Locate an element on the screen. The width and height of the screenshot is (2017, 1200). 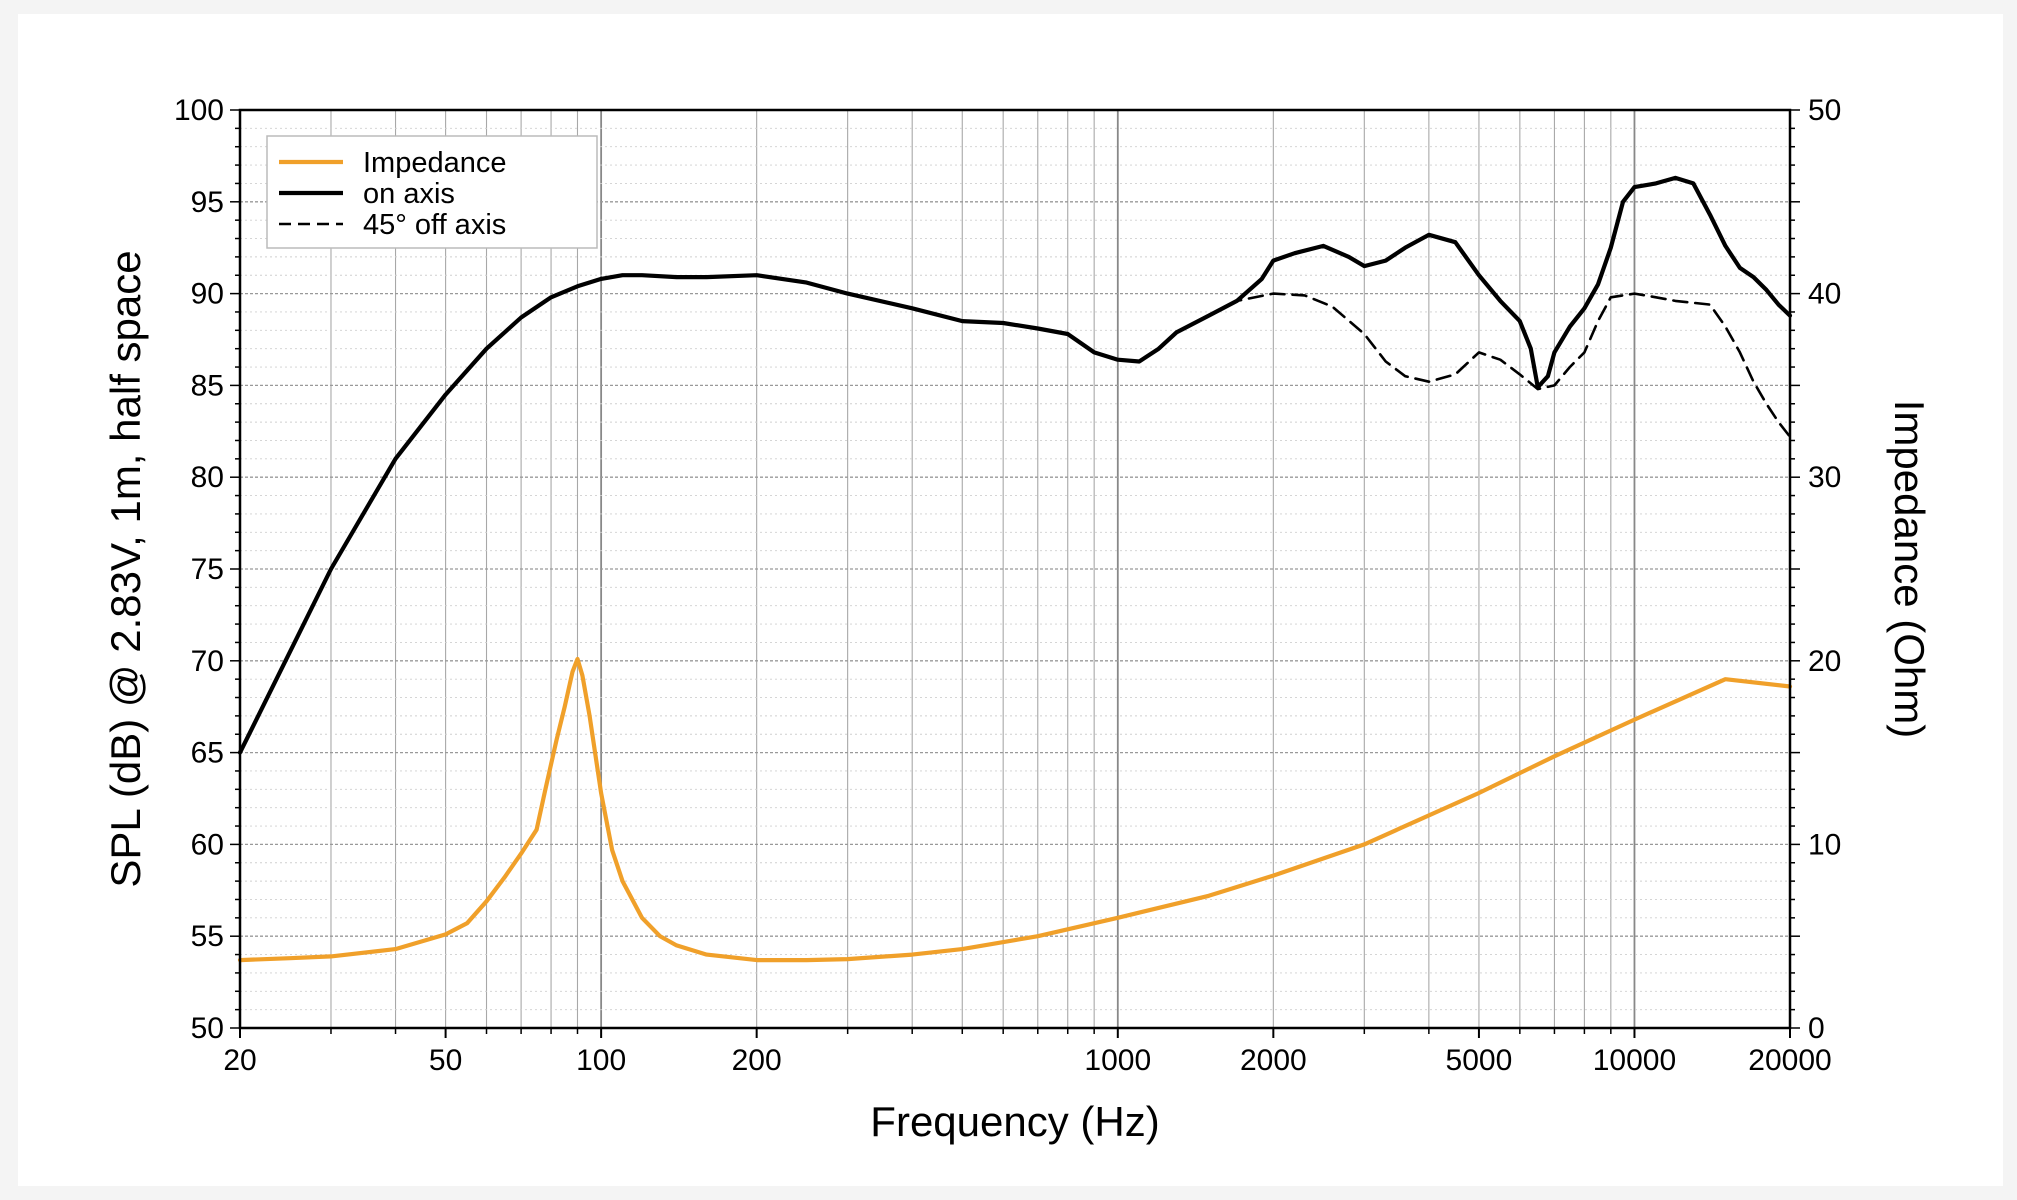
y2-tick-label: 10 is located at coordinates (1824, 844).